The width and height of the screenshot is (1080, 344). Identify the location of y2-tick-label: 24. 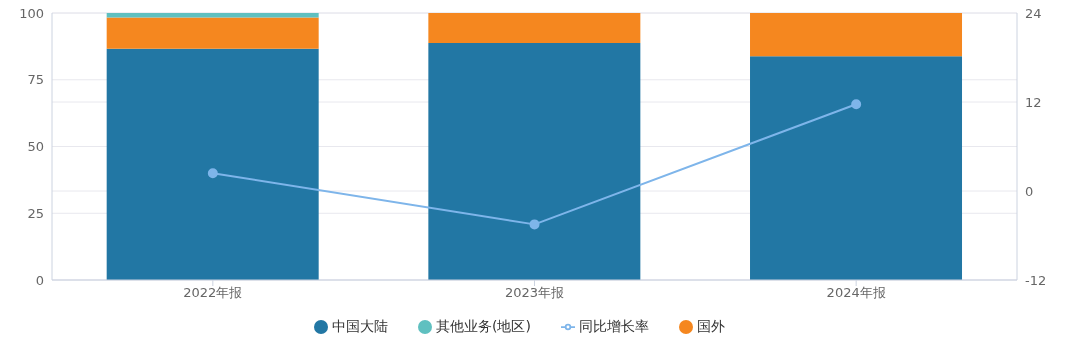
(1033, 13).